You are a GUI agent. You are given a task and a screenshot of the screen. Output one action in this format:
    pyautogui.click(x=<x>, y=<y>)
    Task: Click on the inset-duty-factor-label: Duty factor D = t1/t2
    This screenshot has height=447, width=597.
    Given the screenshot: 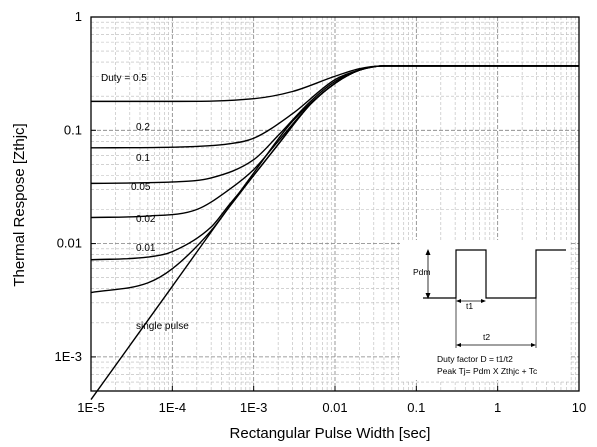 What is the action you would take?
    pyautogui.click(x=475, y=359)
    